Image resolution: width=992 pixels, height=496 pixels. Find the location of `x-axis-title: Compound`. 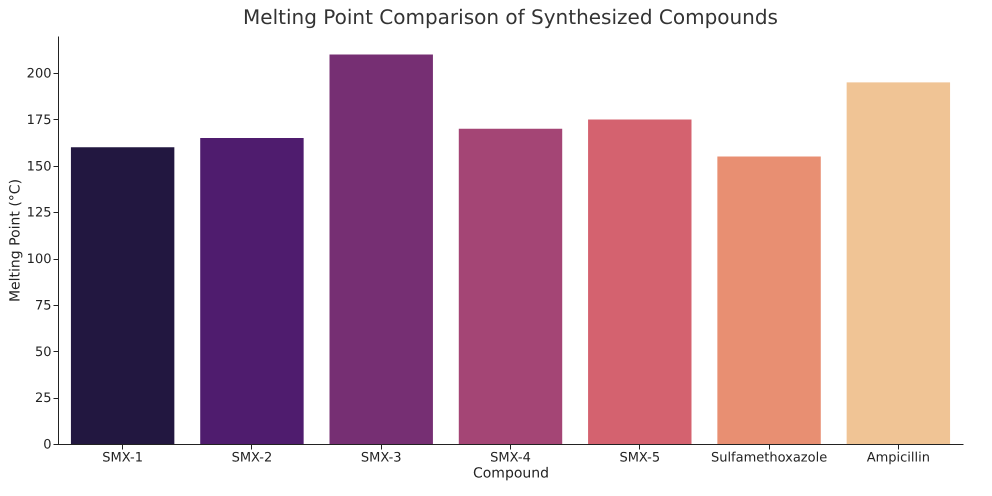

x-axis-title: Compound is located at coordinates (511, 474).